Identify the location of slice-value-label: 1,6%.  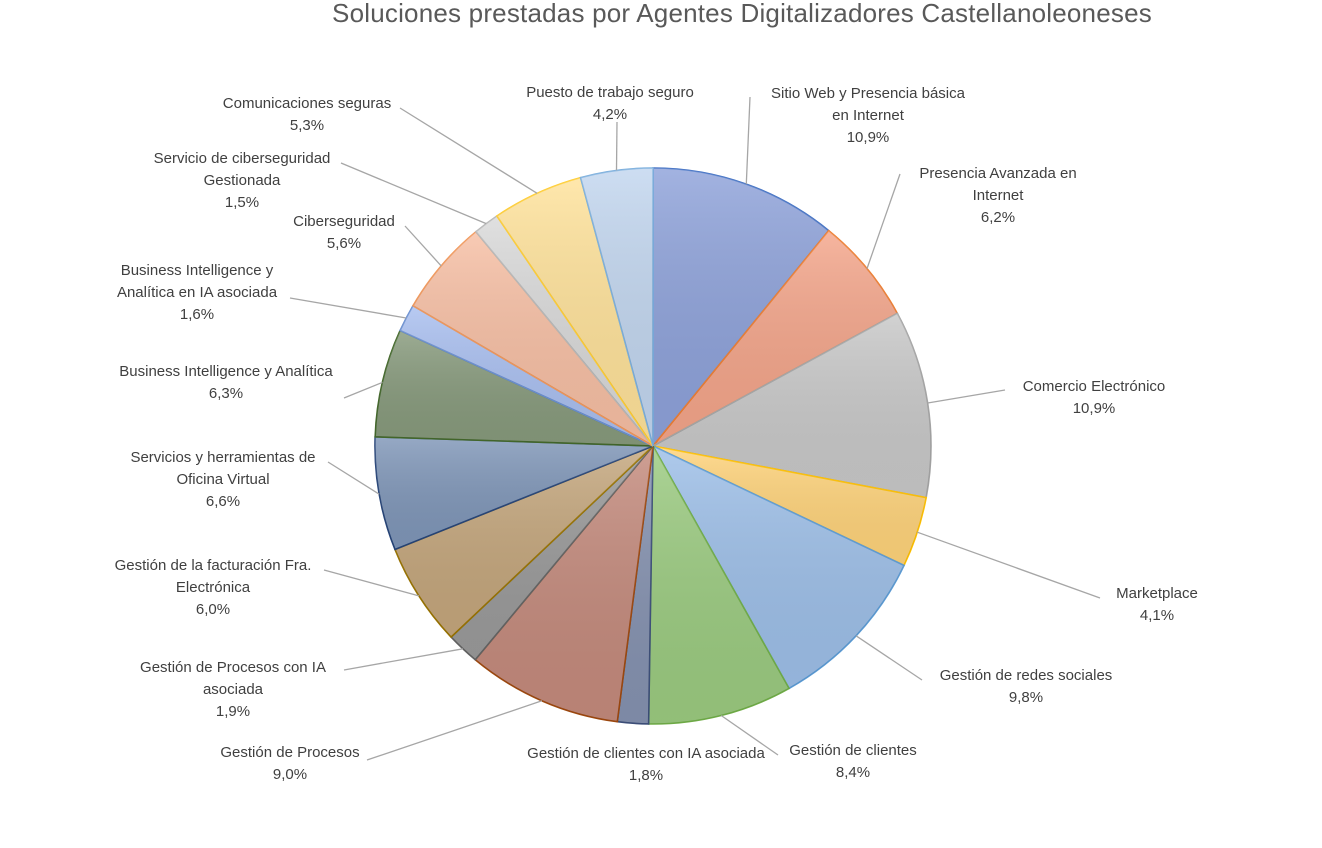
(197, 314).